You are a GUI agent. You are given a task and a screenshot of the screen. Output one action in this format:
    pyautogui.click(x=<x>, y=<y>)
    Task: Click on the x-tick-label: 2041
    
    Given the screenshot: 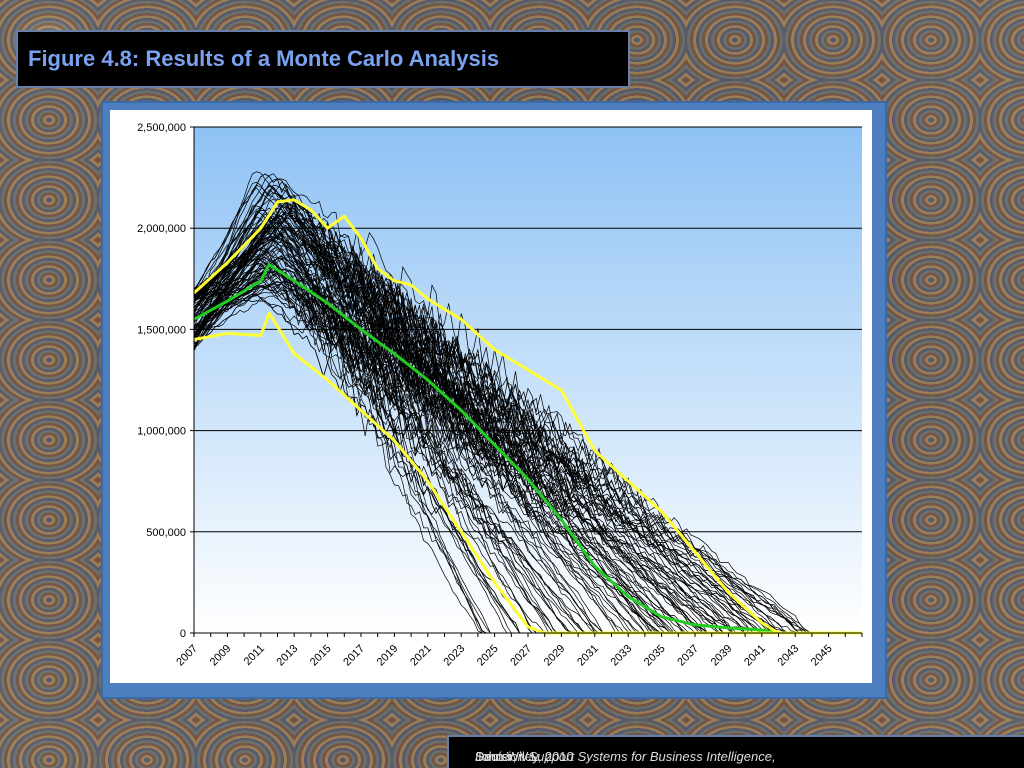 What is the action you would take?
    pyautogui.click(x=755, y=656)
    